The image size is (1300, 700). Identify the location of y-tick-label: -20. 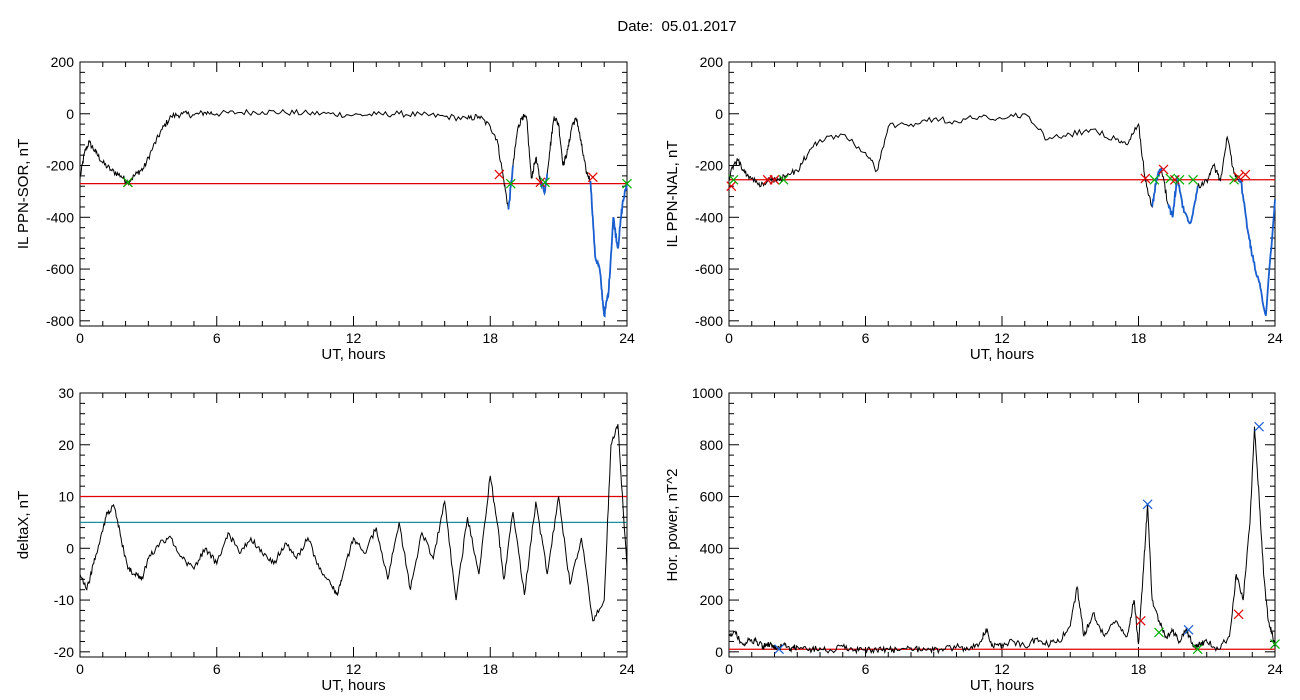
(64, 652).